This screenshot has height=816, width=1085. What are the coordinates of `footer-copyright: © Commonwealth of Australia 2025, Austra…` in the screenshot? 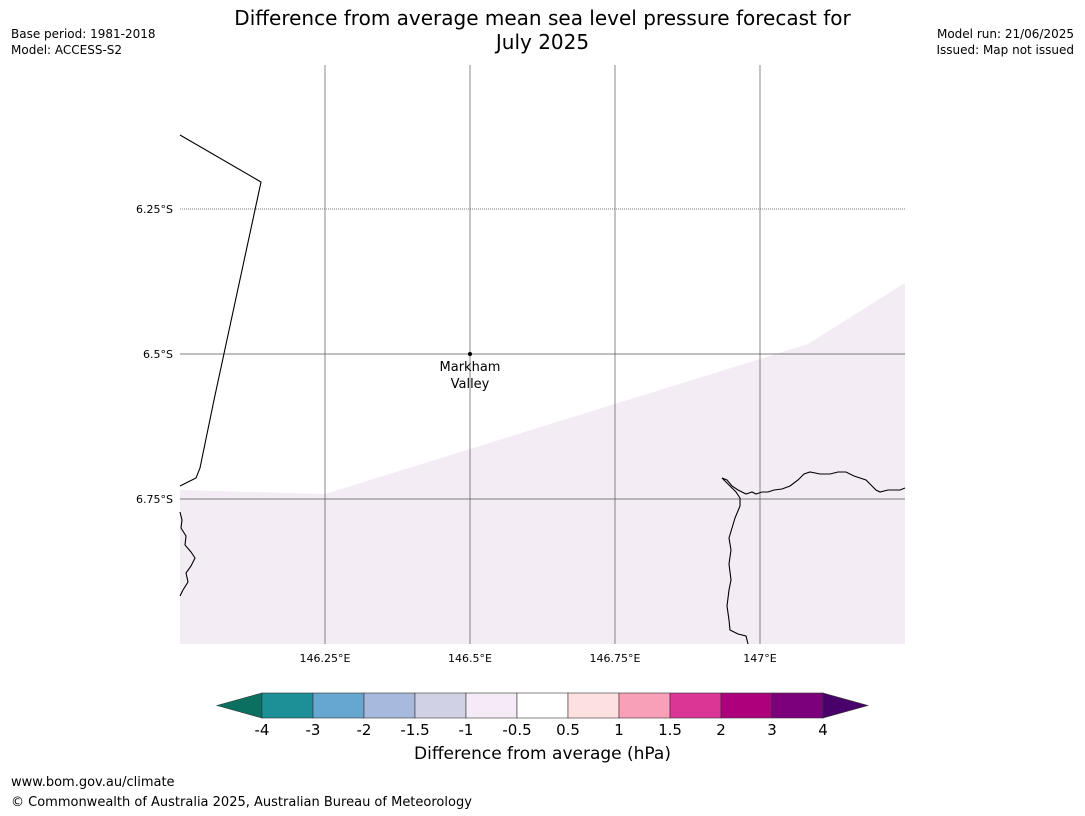 It's located at (241, 802).